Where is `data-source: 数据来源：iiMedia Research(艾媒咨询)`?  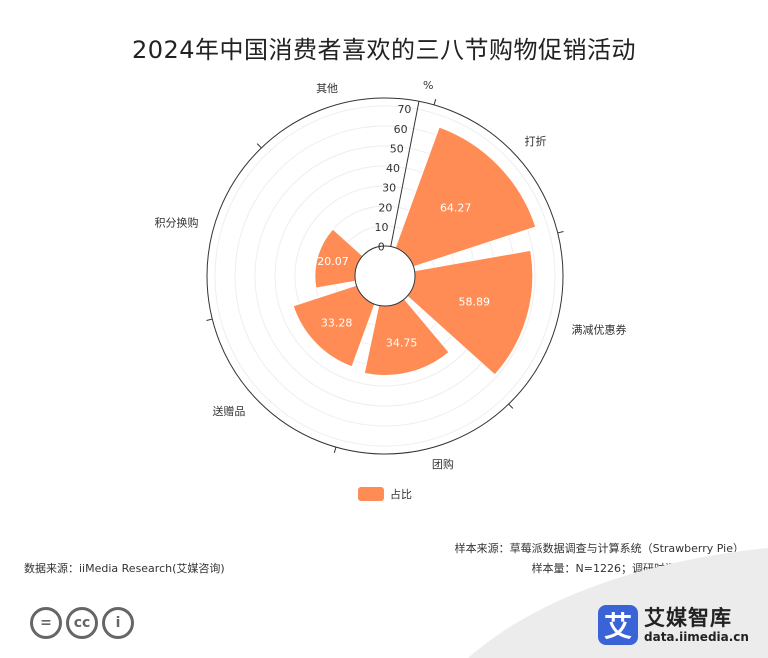 data-source: 数据来源：iiMedia Research(艾媒咨询) is located at coordinates (124, 568).